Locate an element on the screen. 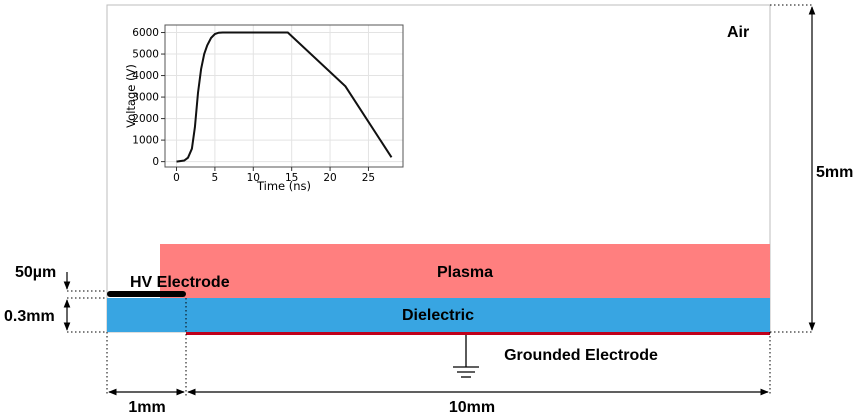 The image size is (863, 416). x-tick-label: 20 is located at coordinates (329, 178).